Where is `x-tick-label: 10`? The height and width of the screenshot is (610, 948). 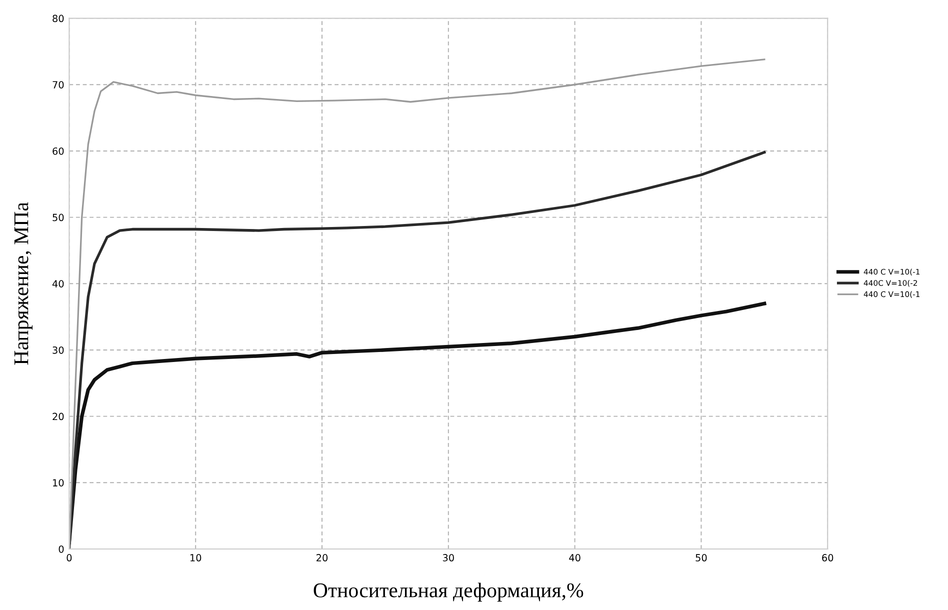 x-tick-label: 10 is located at coordinates (196, 558).